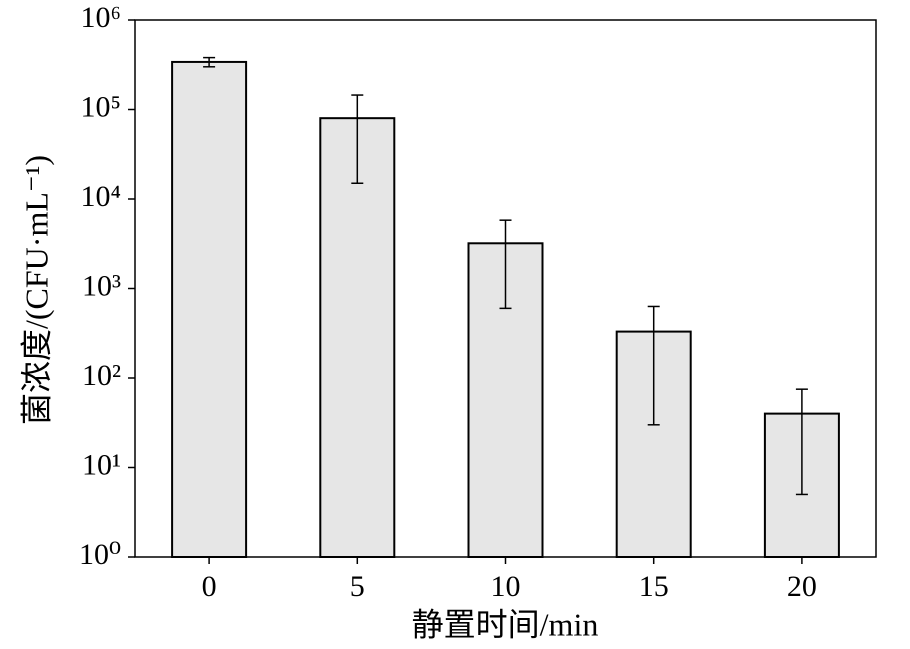 The image size is (910, 649). Describe the element at coordinates (654, 586) in the screenshot. I see `x-tick-label: 15` at that location.